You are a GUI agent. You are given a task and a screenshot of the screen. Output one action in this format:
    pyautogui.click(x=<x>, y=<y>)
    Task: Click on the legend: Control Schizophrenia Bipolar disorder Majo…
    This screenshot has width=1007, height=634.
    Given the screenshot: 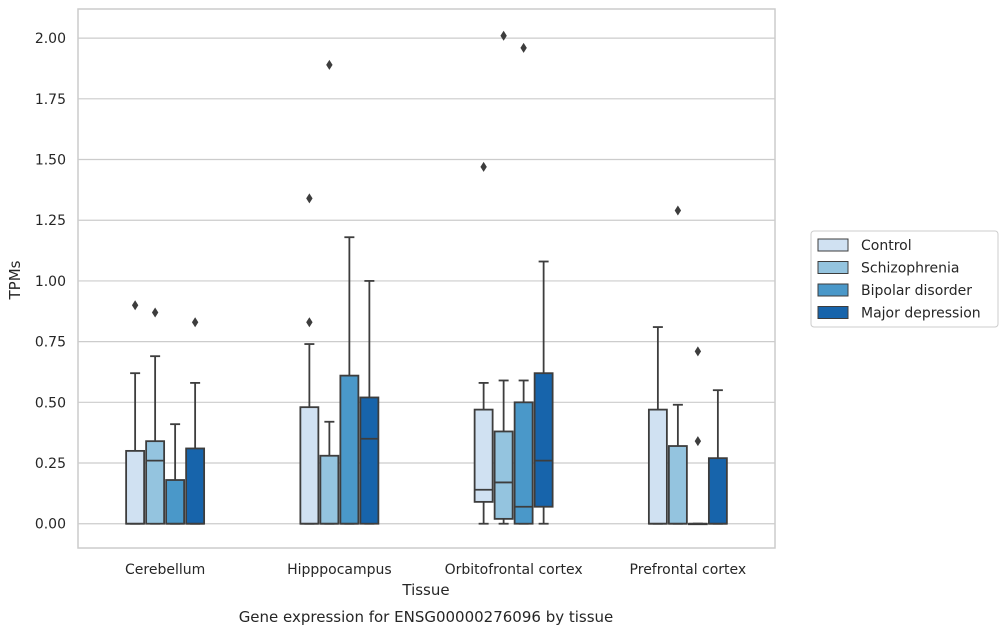 What is the action you would take?
    pyautogui.click(x=904, y=279)
    